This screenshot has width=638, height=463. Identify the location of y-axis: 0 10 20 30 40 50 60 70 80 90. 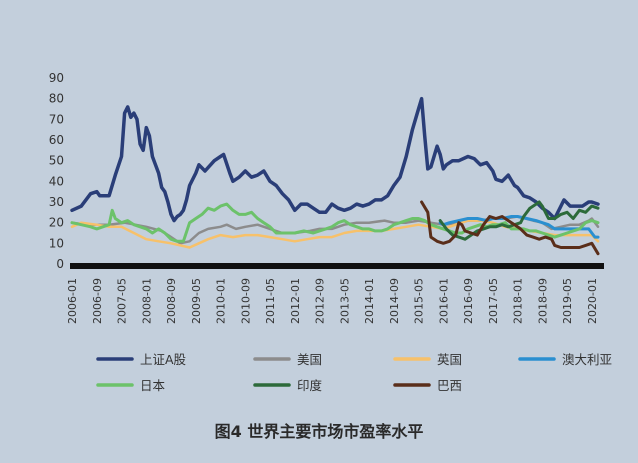
(56, 171).